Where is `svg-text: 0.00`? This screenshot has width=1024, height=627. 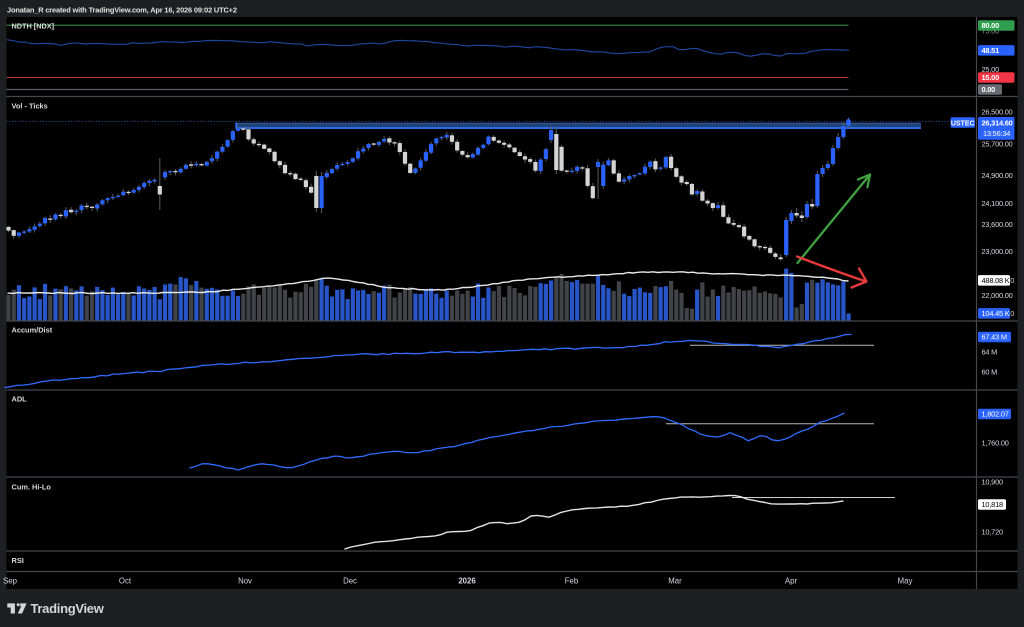
svg-text: 0.00 is located at coordinates (989, 89).